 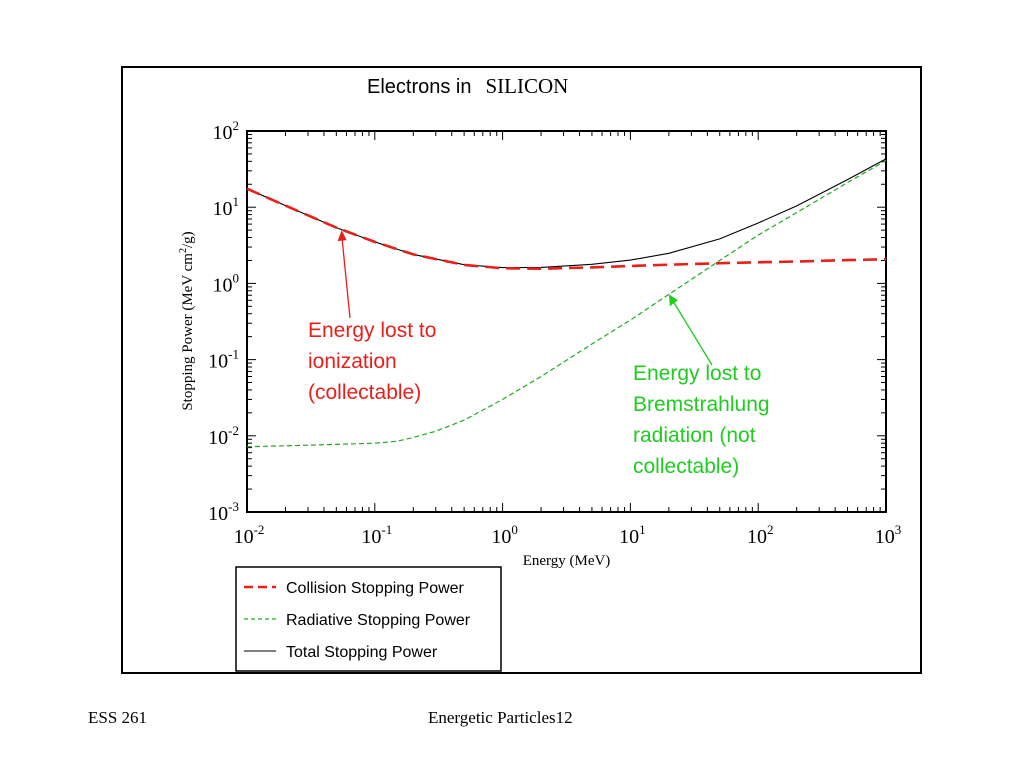 What do you see at coordinates (187, 320) in the screenshot?
I see `y-axis-label: Stopping Power (MeV cm2/g)` at bounding box center [187, 320].